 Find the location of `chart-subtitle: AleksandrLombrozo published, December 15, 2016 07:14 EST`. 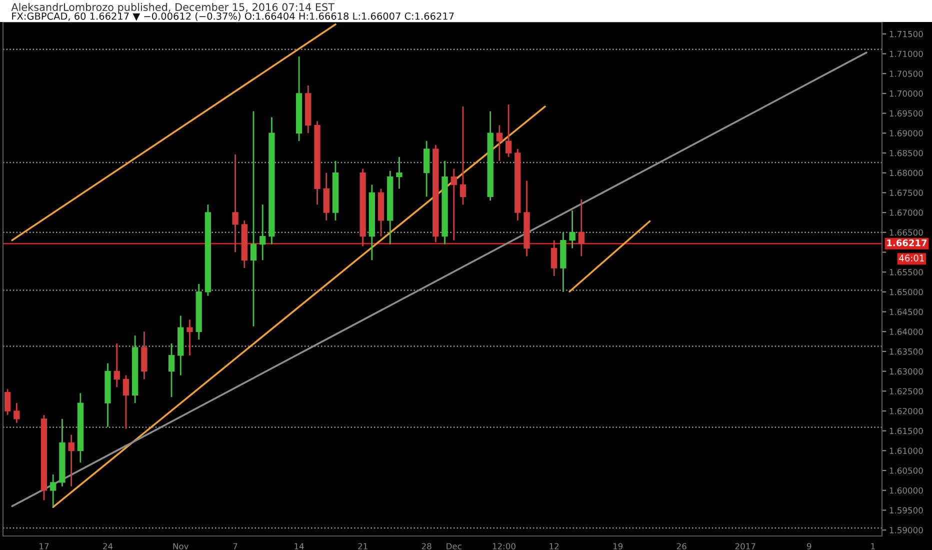

chart-subtitle: AleksandrLombrozo published, December 15, 2016 07:14 EST is located at coordinates (173, 8).